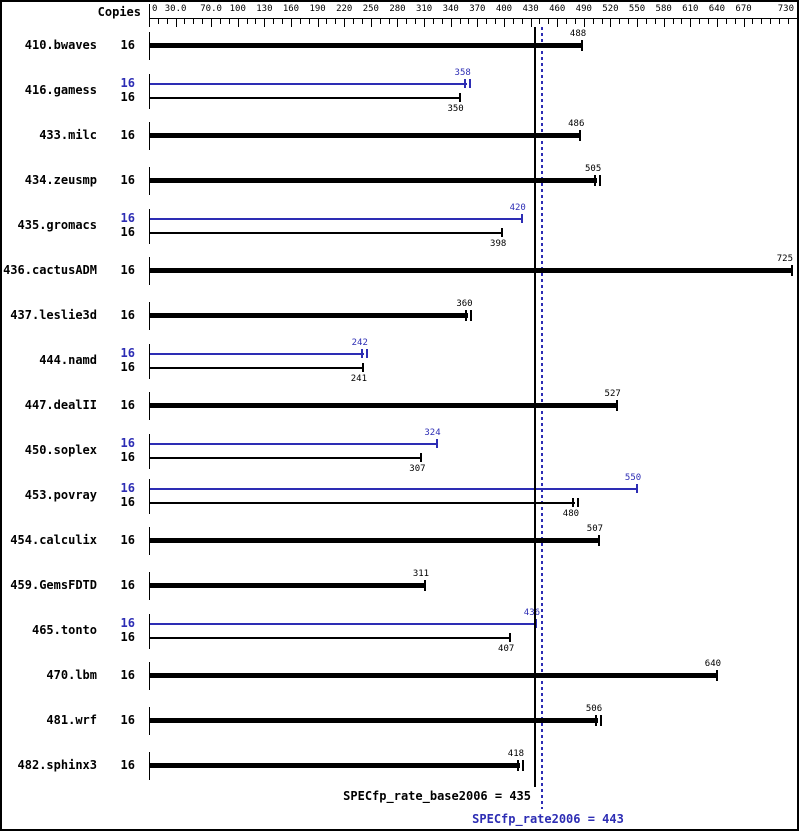  What do you see at coordinates (571, 513) in the screenshot?
I see `bar-value-label: 480` at bounding box center [571, 513].